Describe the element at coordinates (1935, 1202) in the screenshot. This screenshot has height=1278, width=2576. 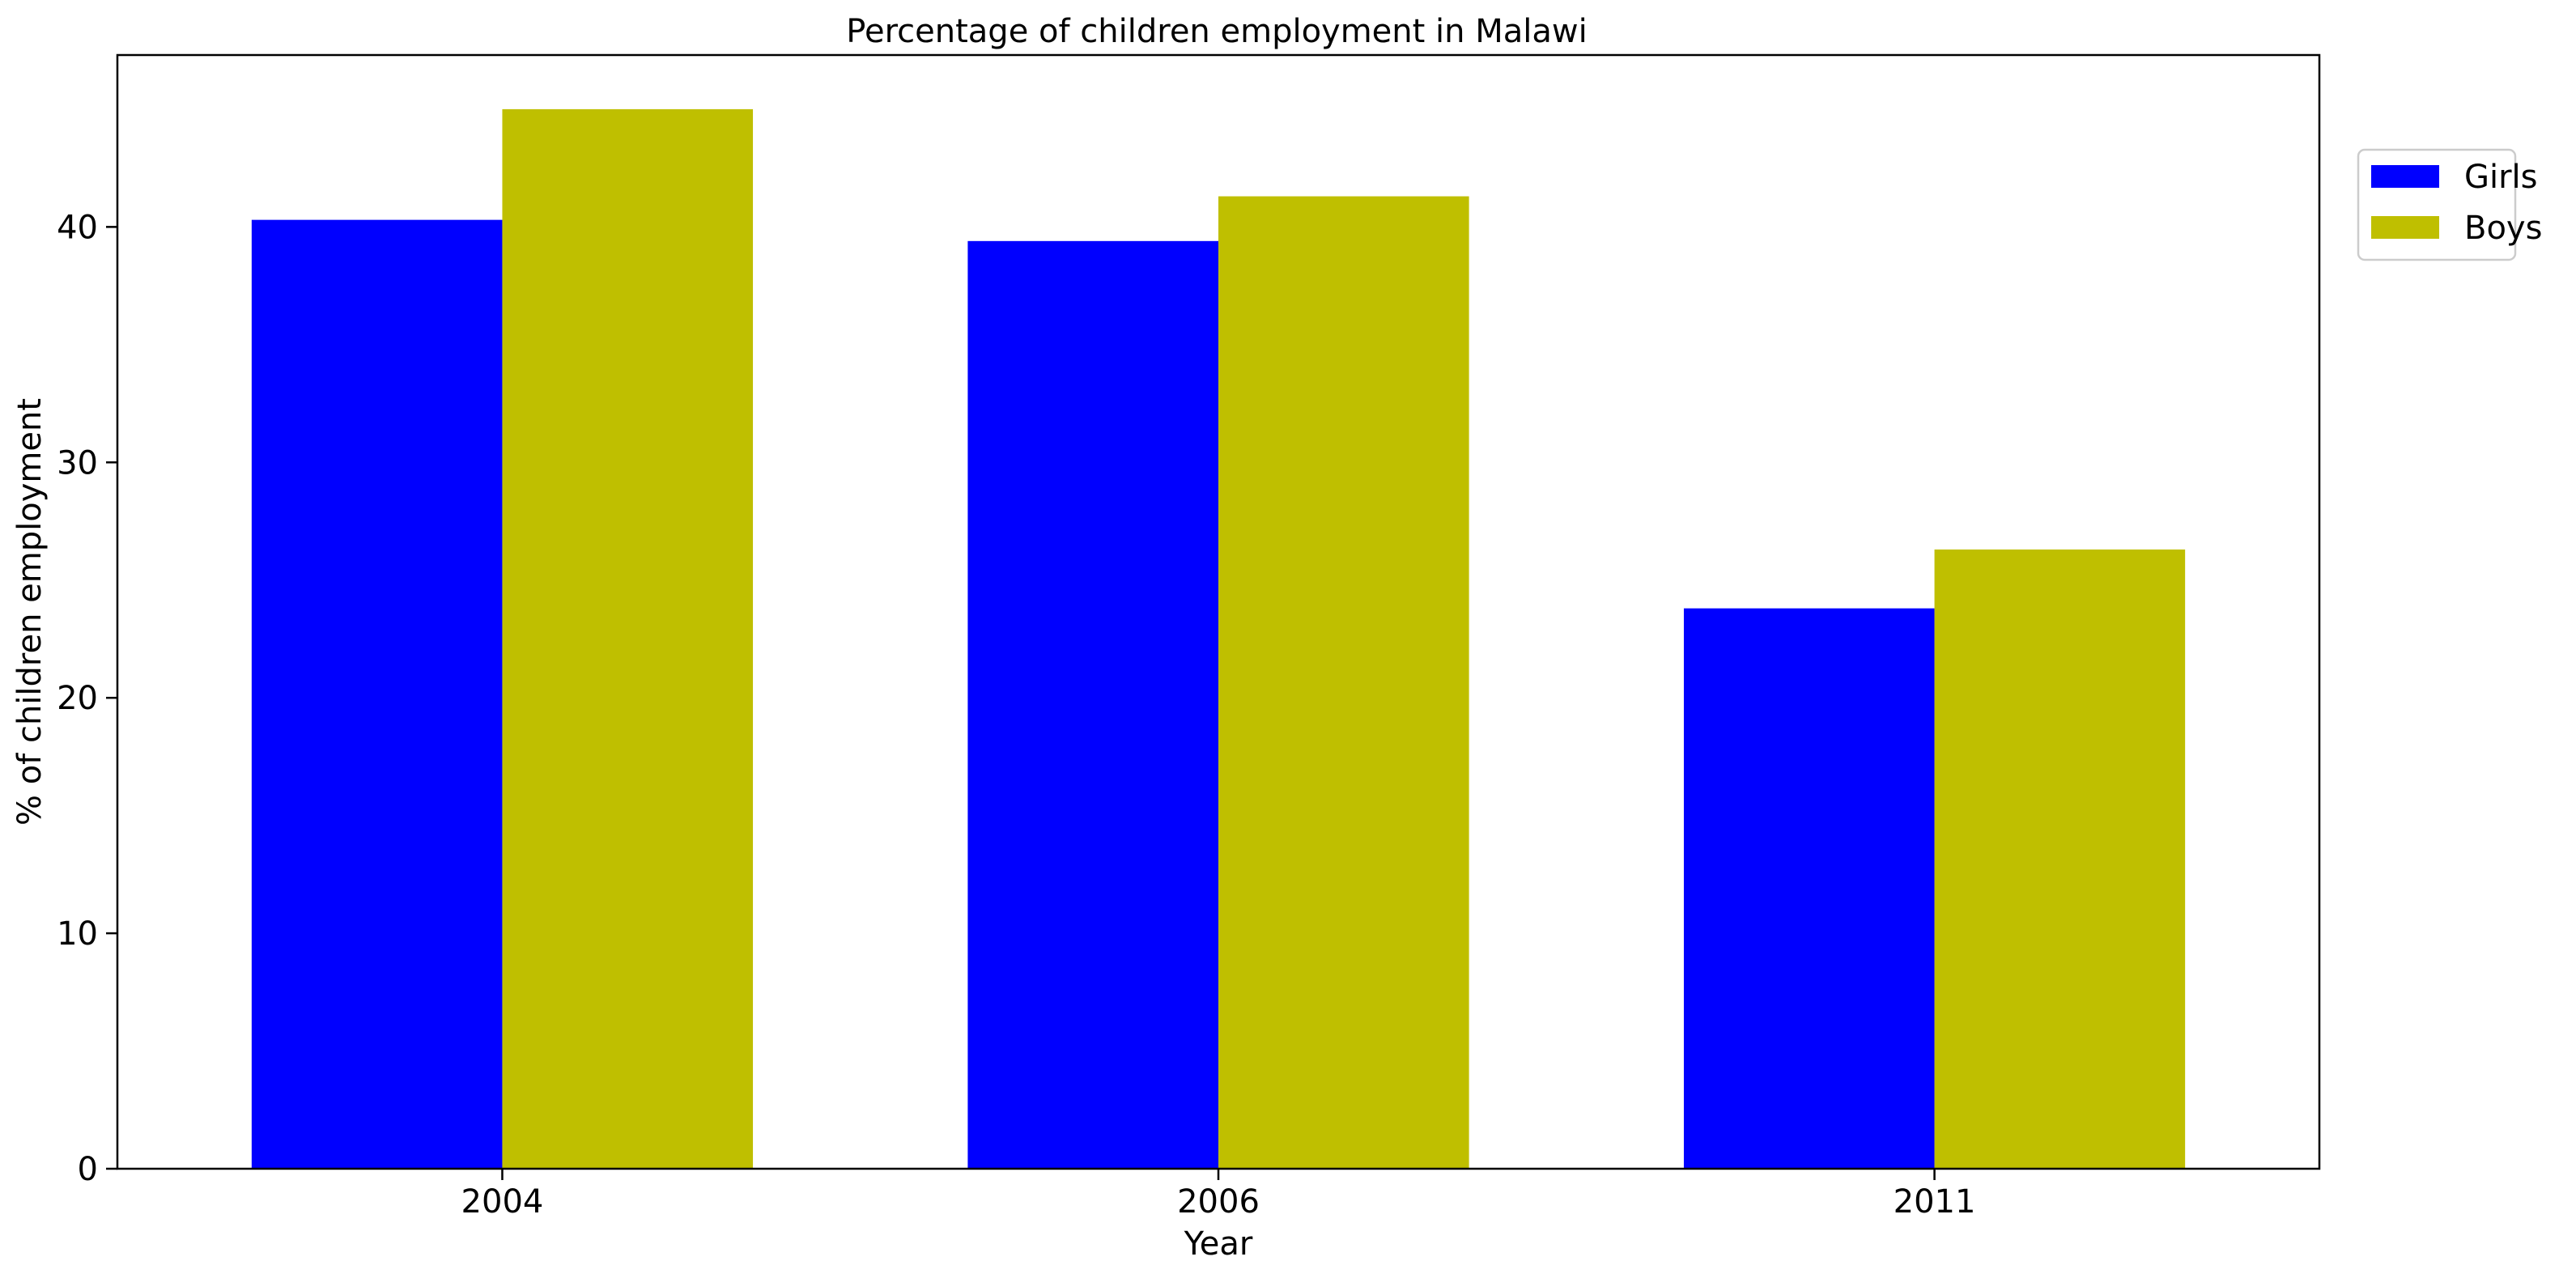
I see `x-tick-label: 2011` at that location.